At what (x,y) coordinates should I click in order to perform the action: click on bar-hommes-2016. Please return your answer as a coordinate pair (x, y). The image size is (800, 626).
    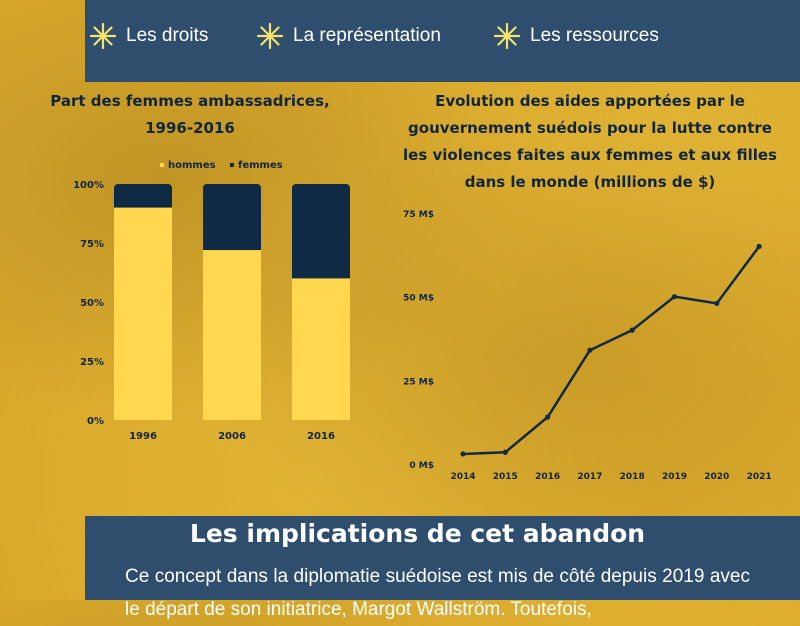
    Looking at the image, I should click on (321, 349).